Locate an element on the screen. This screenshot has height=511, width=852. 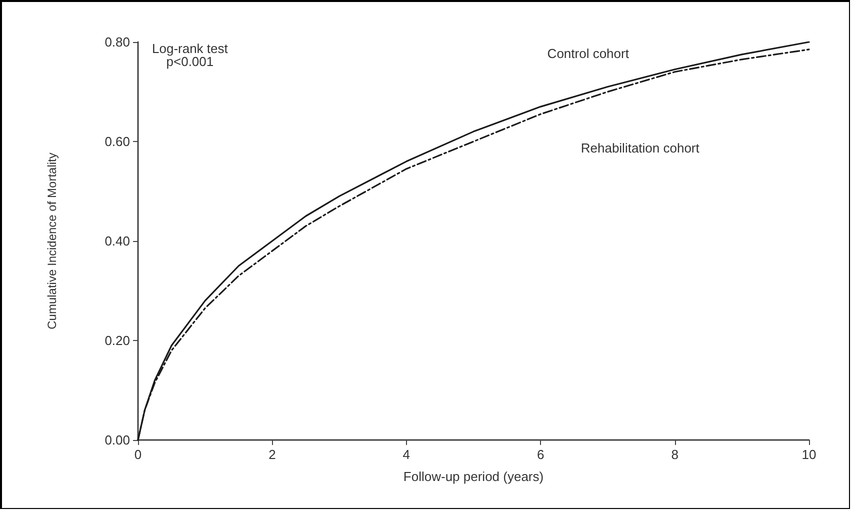
x-axis-title: Follow-up period (years) is located at coordinates (473, 476).